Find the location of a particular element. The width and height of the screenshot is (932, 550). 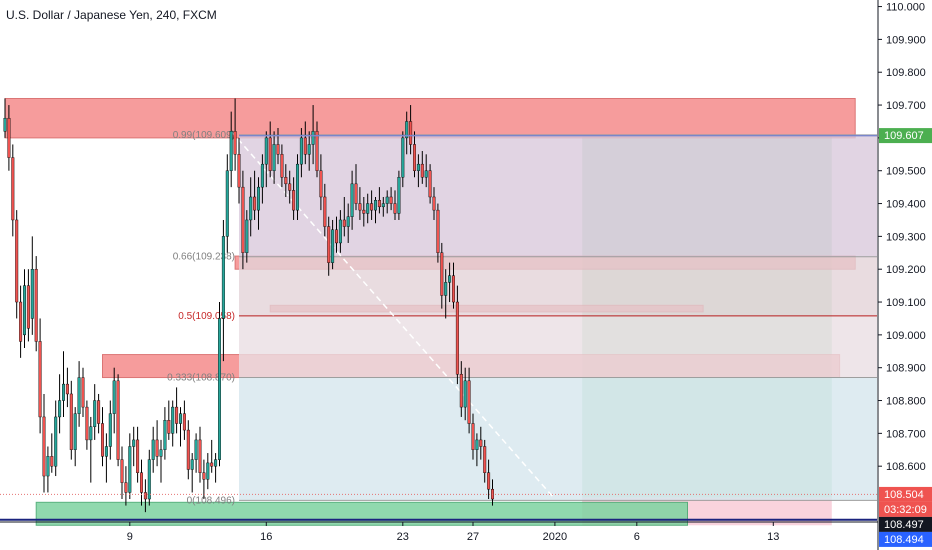

fib-fill-0.5-0.333 is located at coordinates (558, 346).